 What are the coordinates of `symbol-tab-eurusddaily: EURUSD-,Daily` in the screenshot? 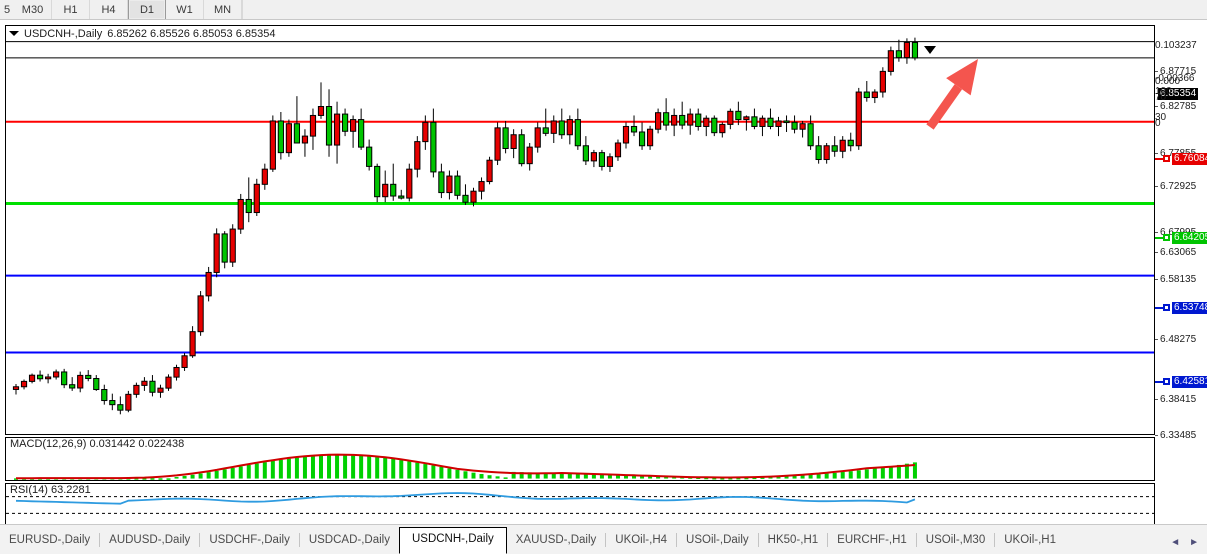 It's located at (50, 539).